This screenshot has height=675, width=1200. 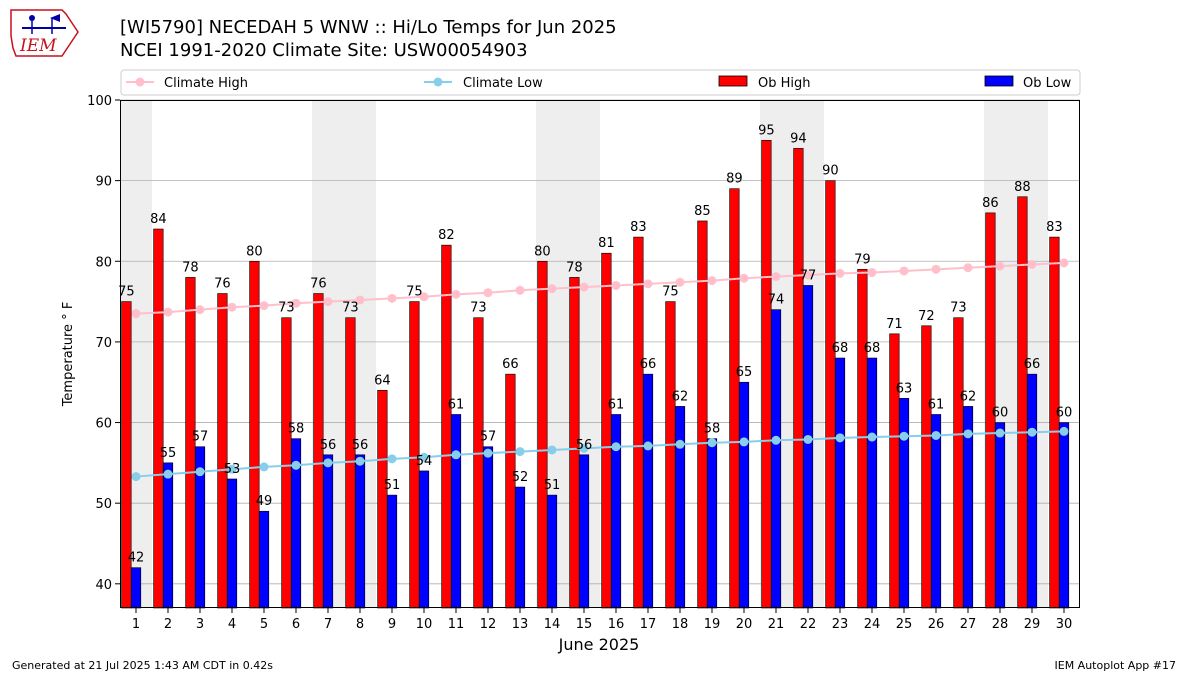 What do you see at coordinates (392, 624) in the screenshot?
I see `x-tick-label: 9` at bounding box center [392, 624].